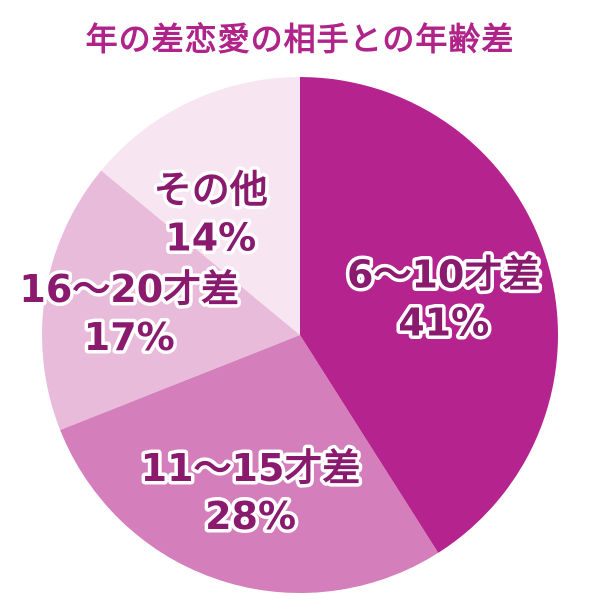 Image resolution: width=600 pixels, height=600 pixels. I want to click on slice-label-3: 16〜20才差, so click(129, 289).